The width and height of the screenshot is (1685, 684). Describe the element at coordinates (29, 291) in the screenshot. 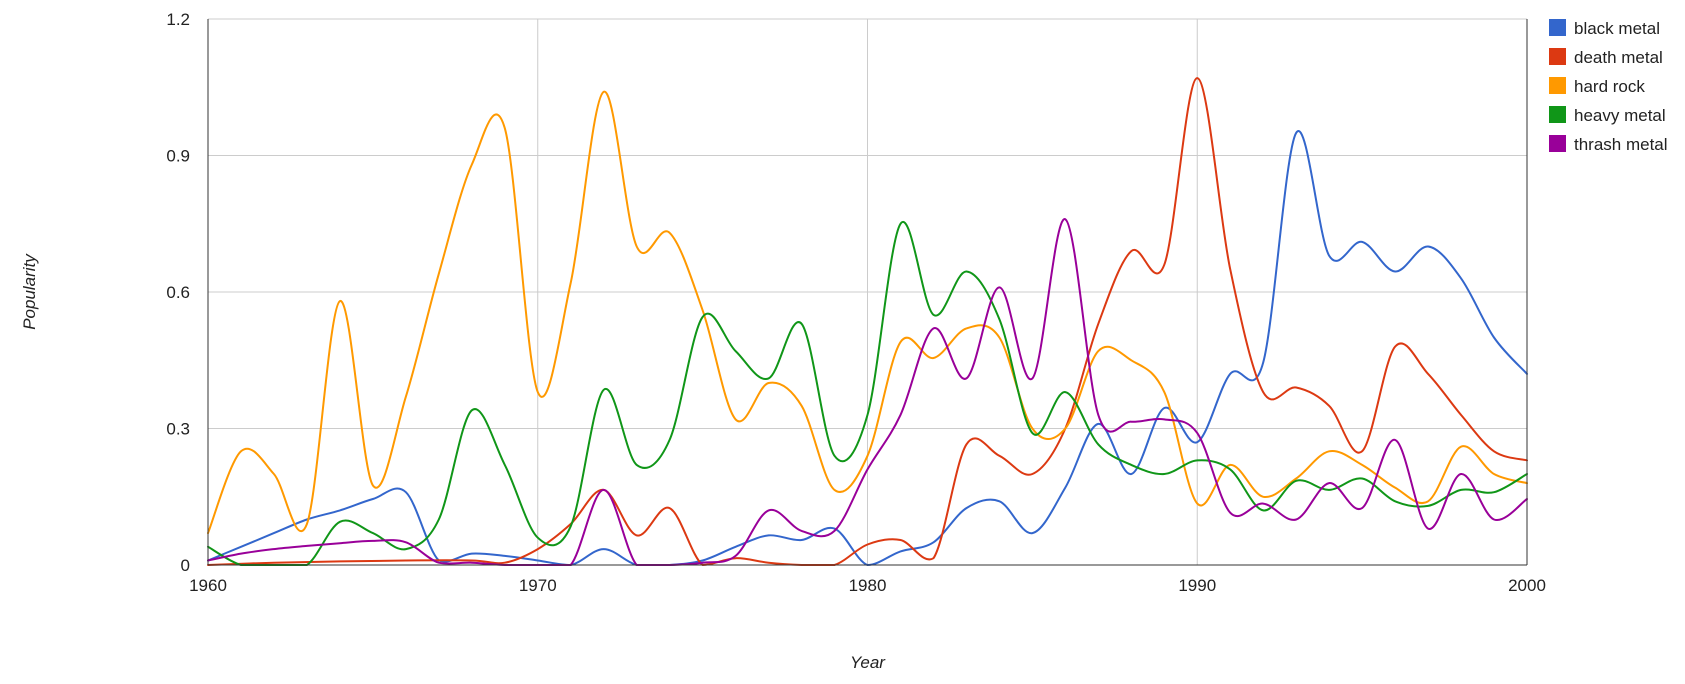

I see `y-axis-title: Popularity` at that location.